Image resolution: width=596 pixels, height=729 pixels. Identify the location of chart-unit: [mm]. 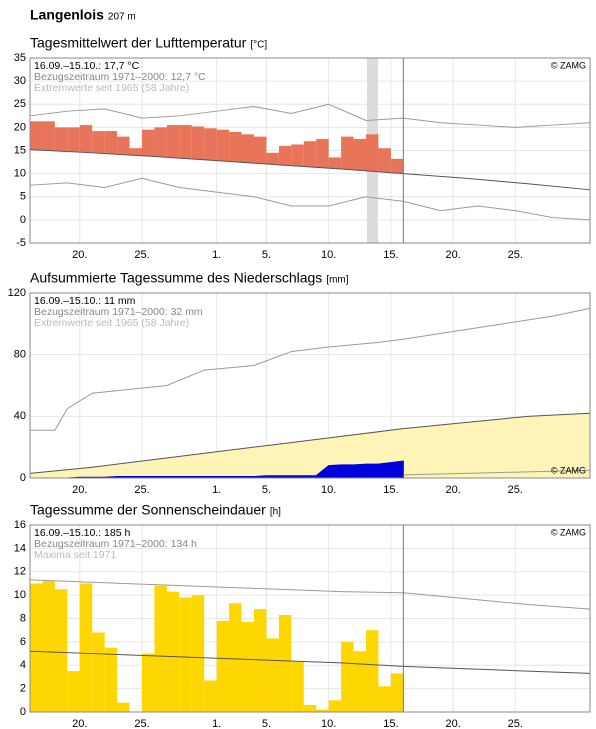
(337, 280).